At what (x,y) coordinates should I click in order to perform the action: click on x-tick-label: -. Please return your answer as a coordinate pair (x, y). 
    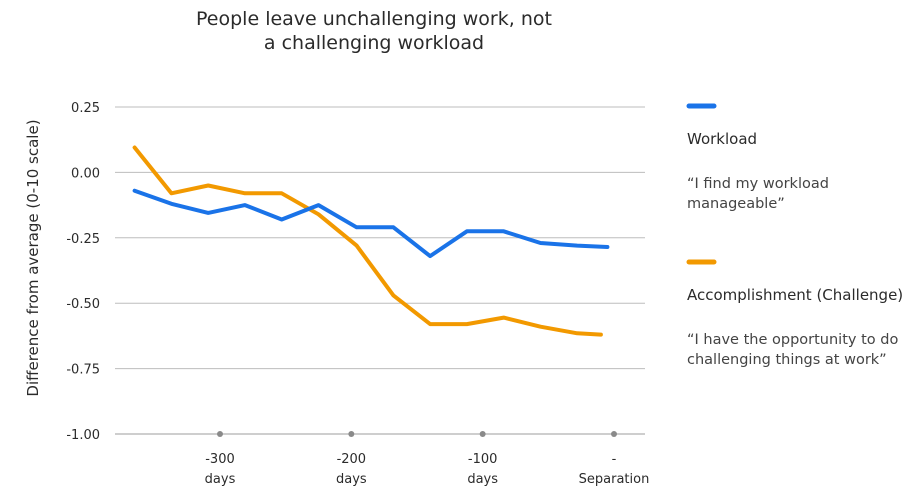
    Looking at the image, I should click on (614, 459).